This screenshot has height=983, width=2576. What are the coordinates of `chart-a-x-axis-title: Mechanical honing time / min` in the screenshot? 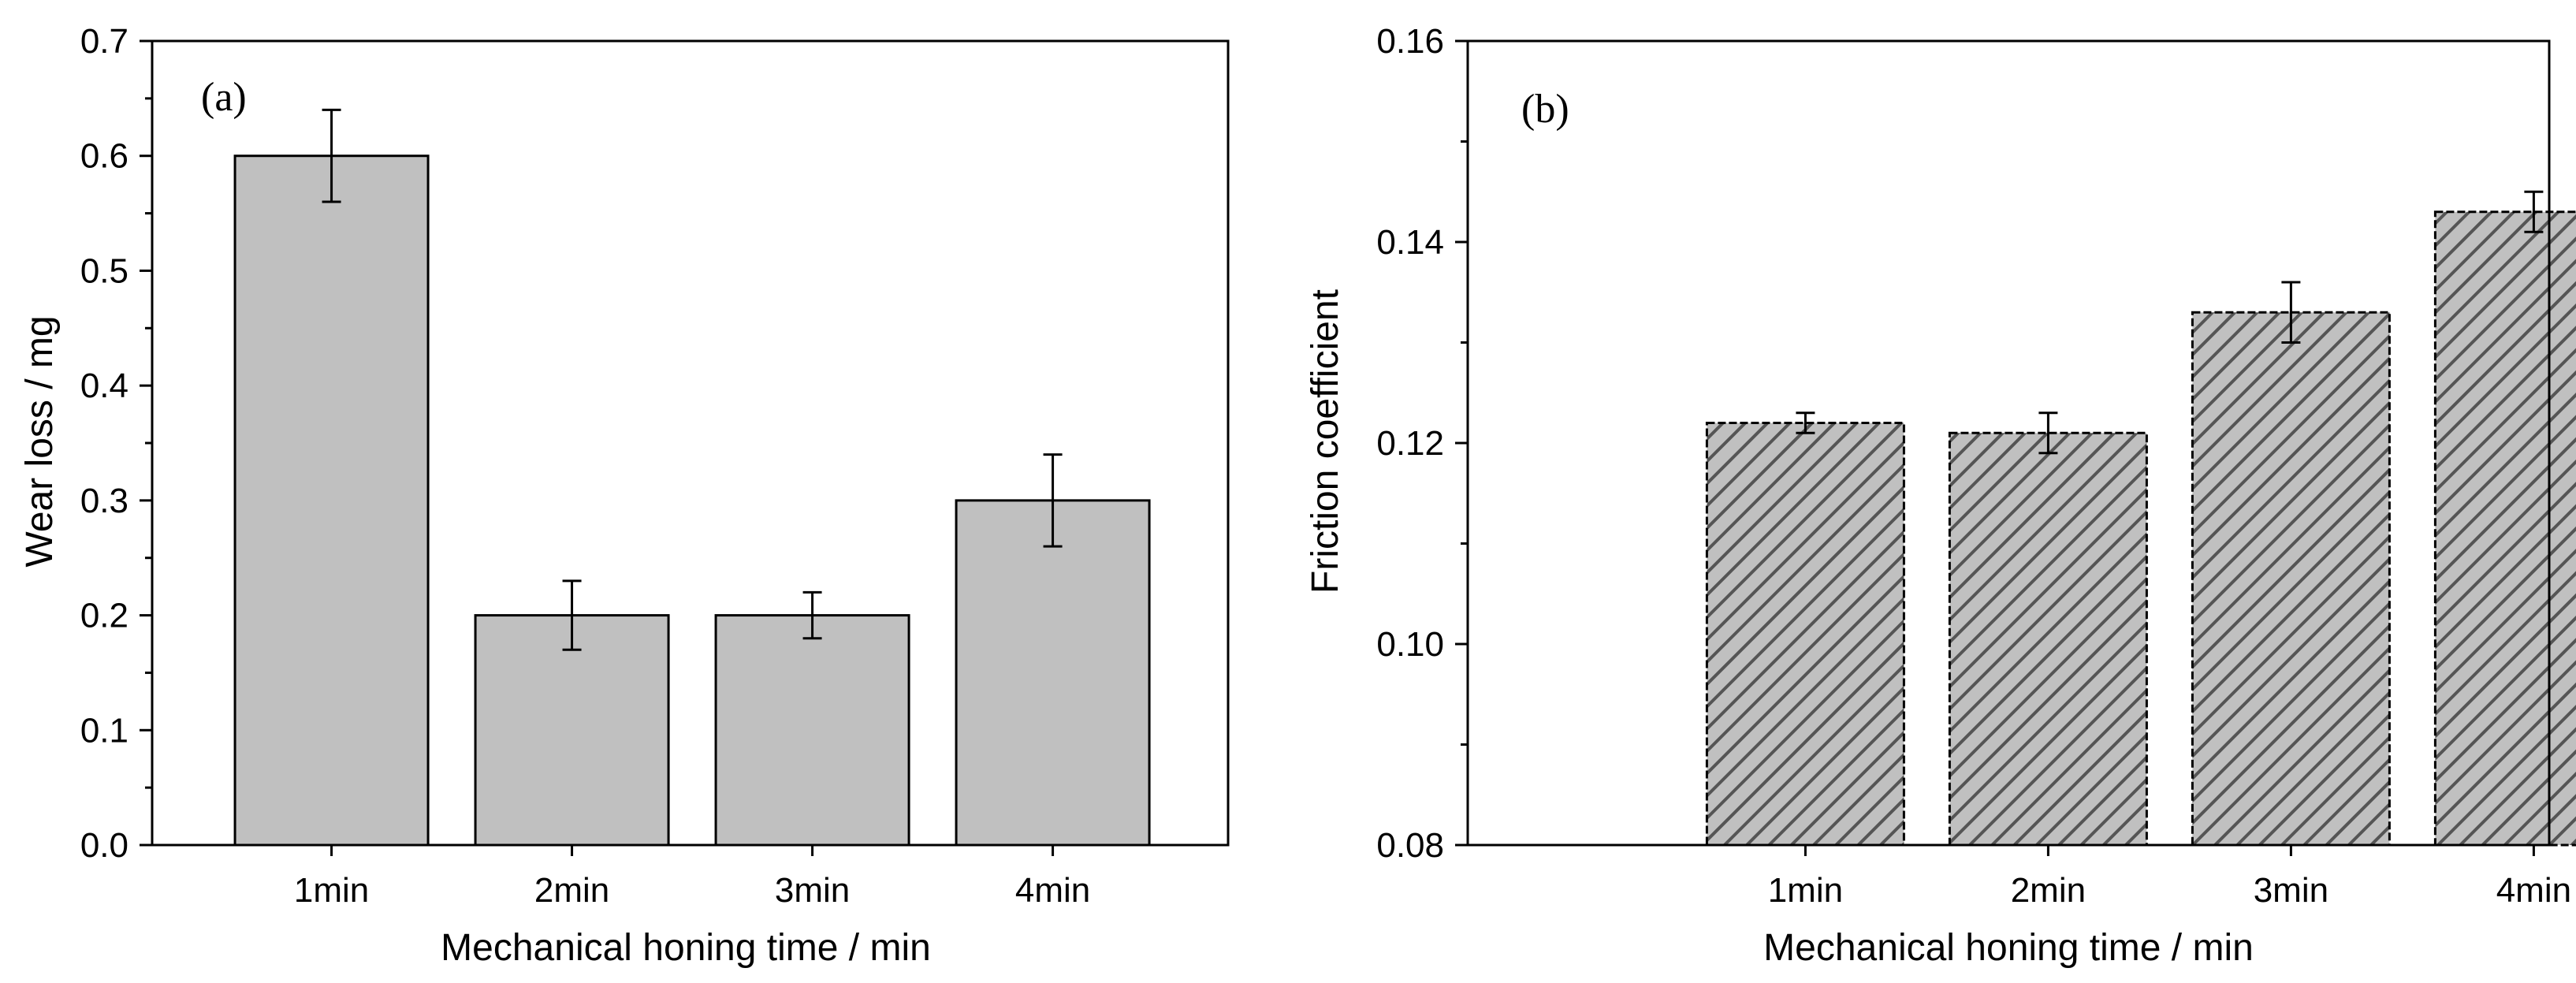 It's located at (686, 948).